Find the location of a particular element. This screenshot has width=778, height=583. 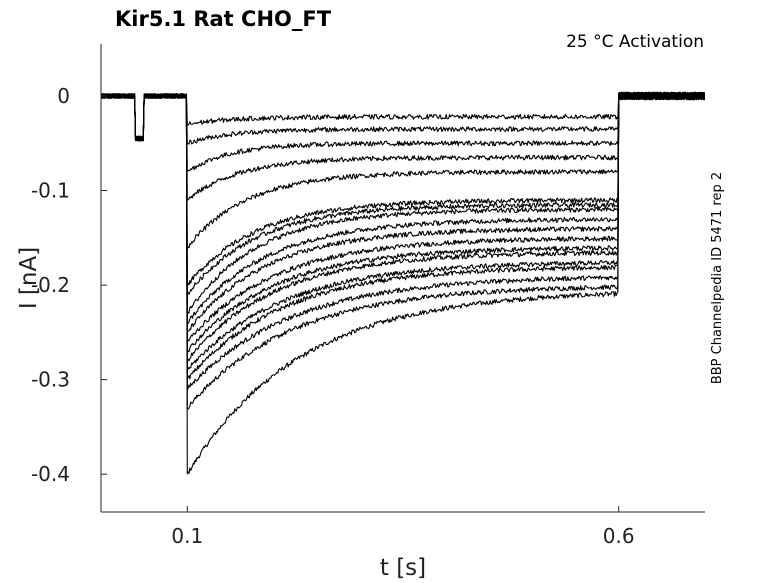

y-tick-label: -0.3 is located at coordinates (50, 380).